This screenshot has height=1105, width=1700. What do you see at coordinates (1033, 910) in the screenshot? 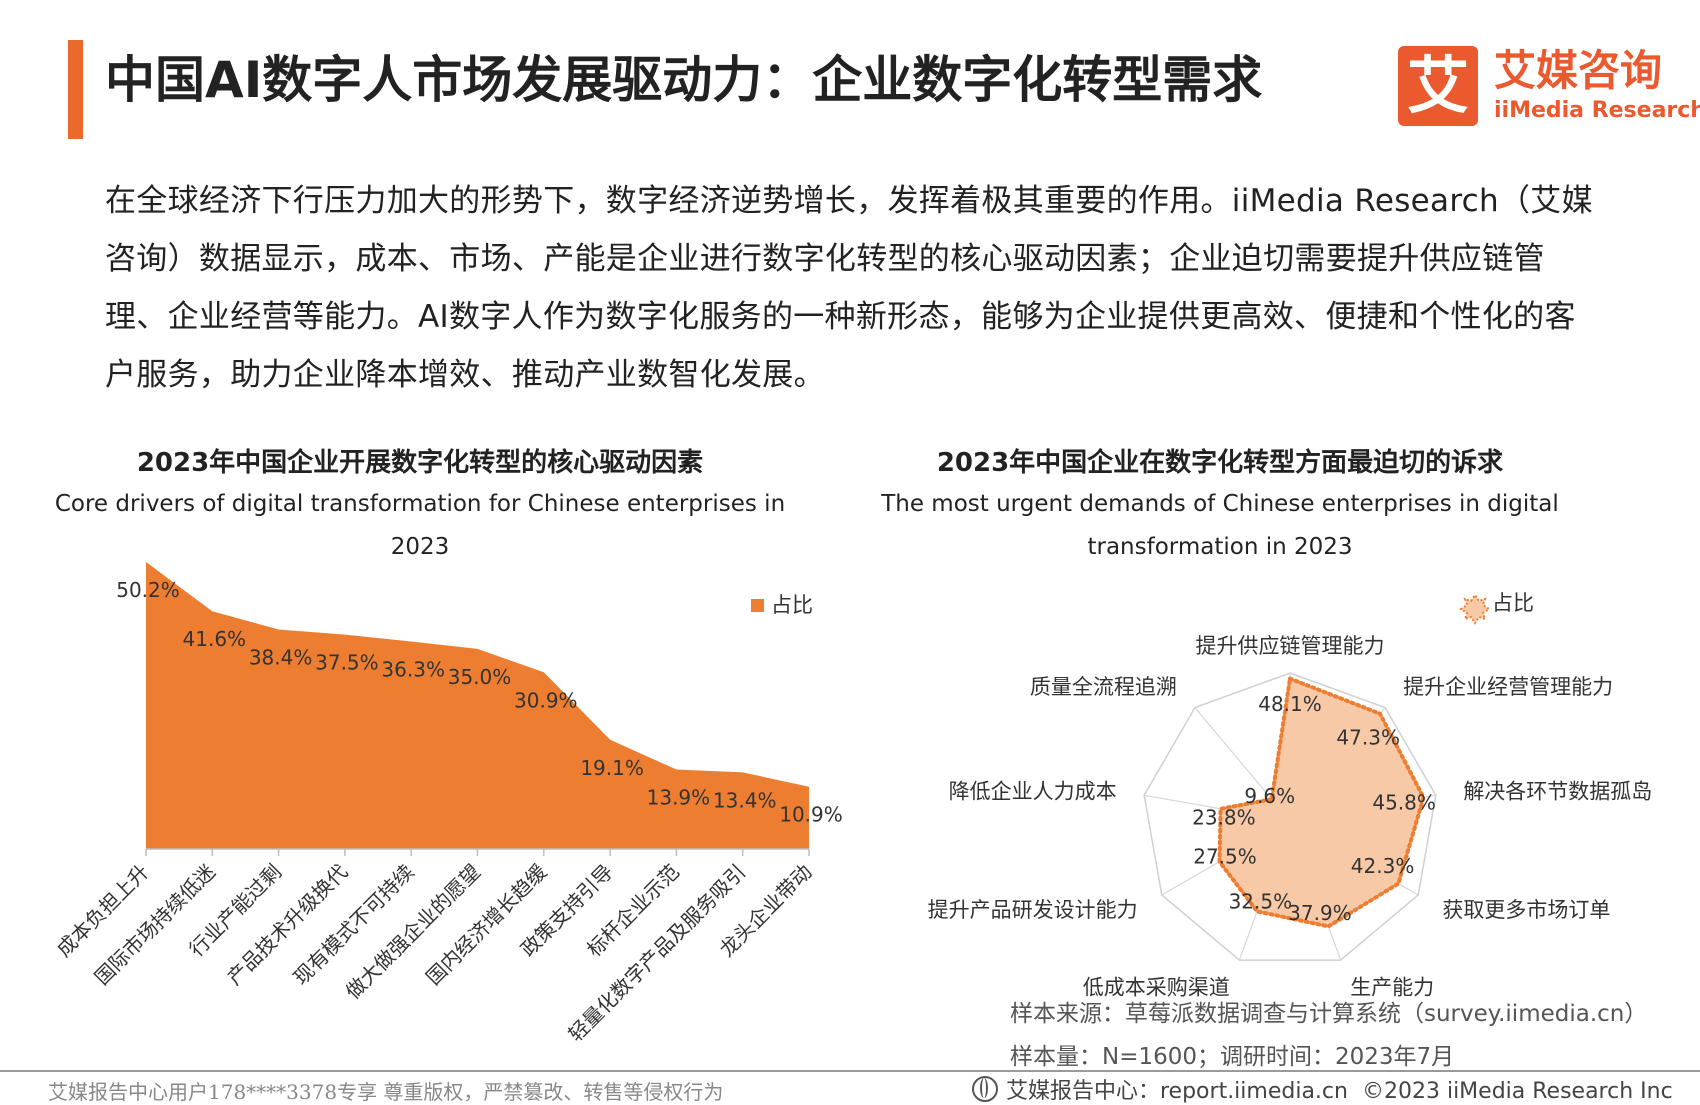
I see `radar-category-label-7: 提升产品研发设计能力` at bounding box center [1033, 910].